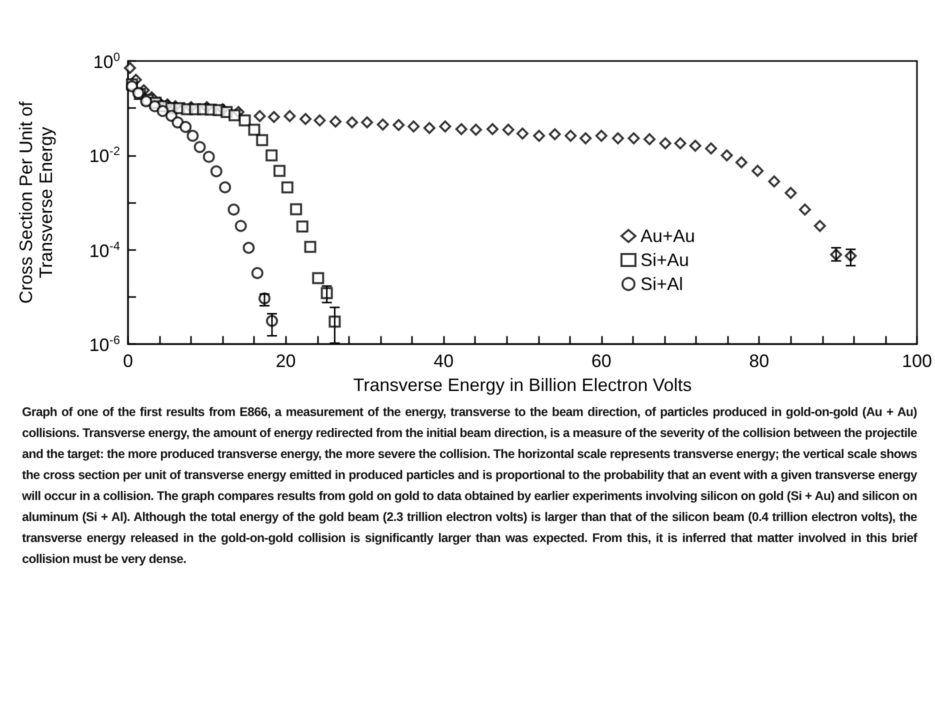 The width and height of the screenshot is (935, 716). I want to click on legend-label: Si+Au, so click(664, 260).